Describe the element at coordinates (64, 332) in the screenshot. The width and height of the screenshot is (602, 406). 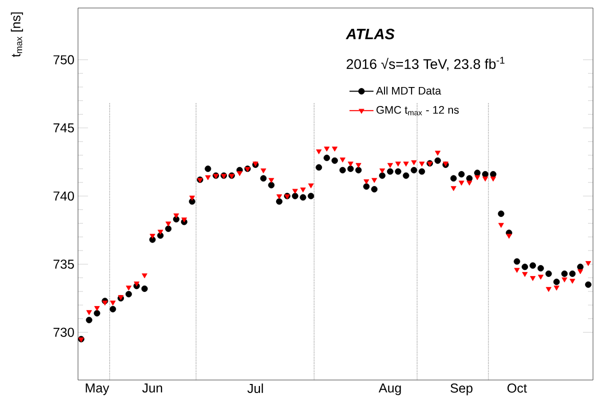
I see `y-tick-label: 730` at that location.